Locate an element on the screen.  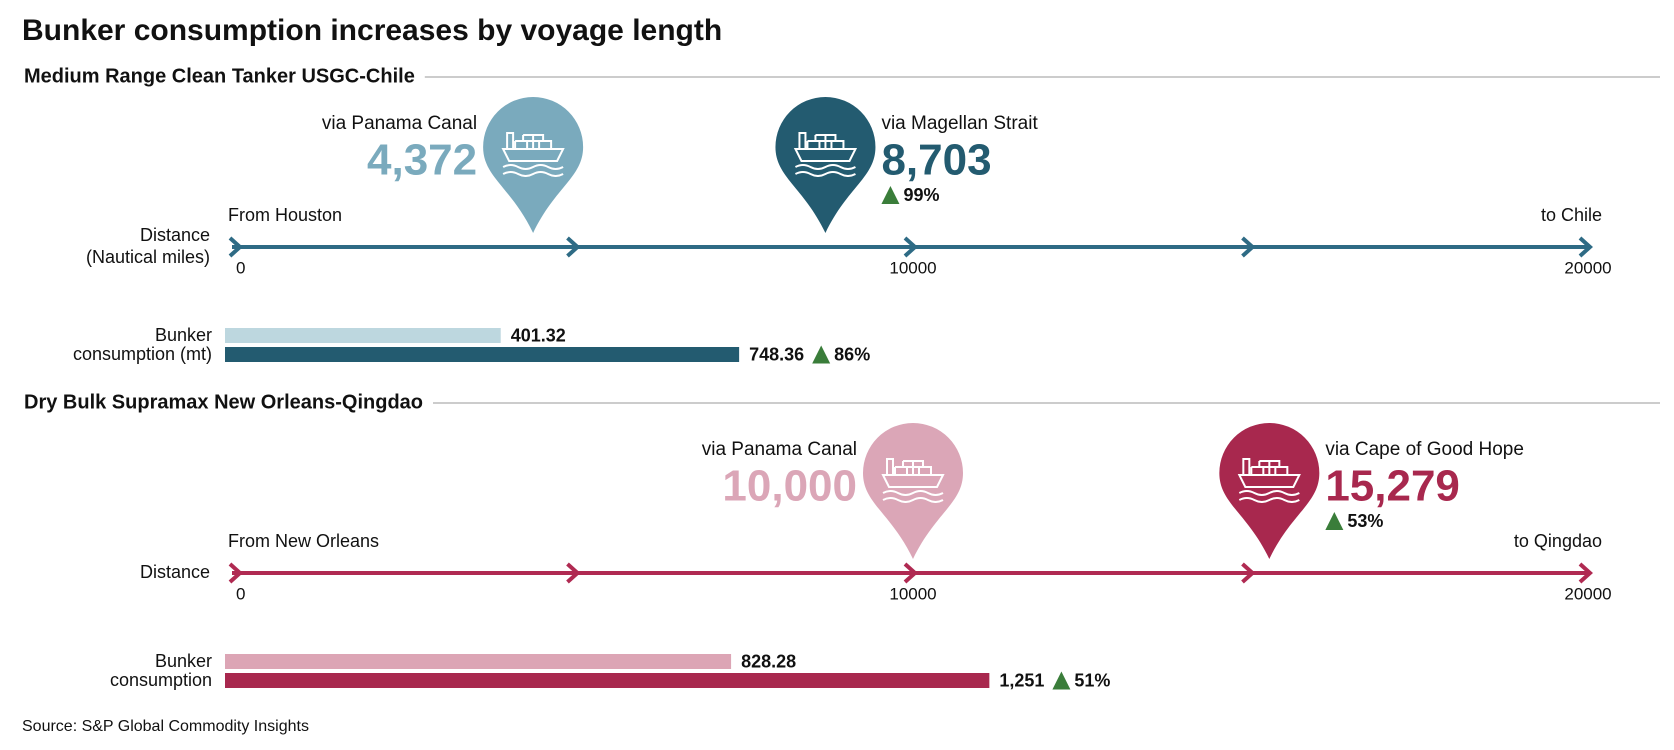
bar-change: 51% is located at coordinates (1092, 680).